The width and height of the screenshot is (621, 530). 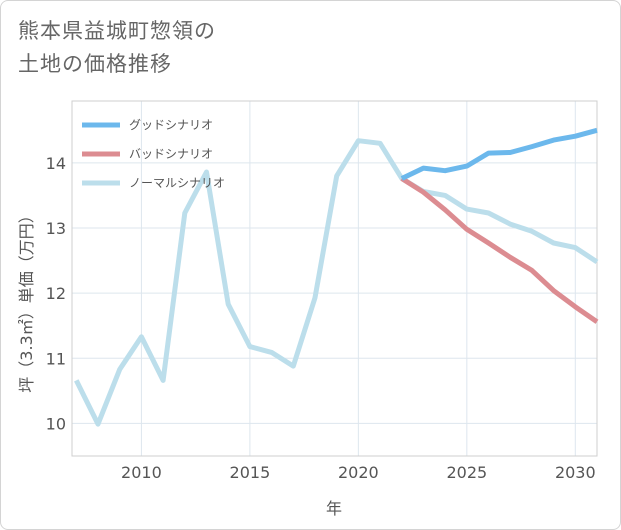 I want to click on x-tick-label-2020: 2020, so click(x=358, y=472).